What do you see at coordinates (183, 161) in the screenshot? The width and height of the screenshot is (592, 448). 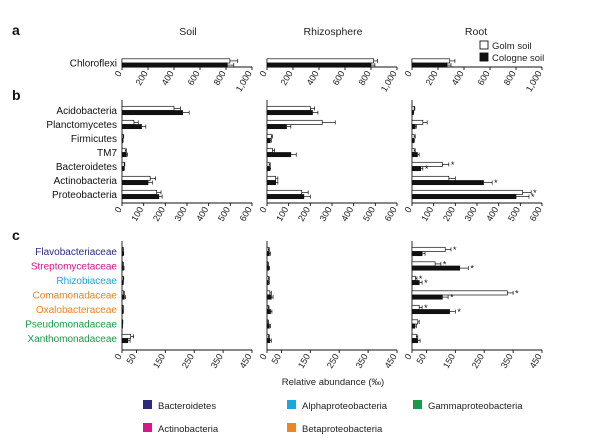 I see `panel-b-soil: 0 100 200 300 400 500 600` at bounding box center [183, 161].